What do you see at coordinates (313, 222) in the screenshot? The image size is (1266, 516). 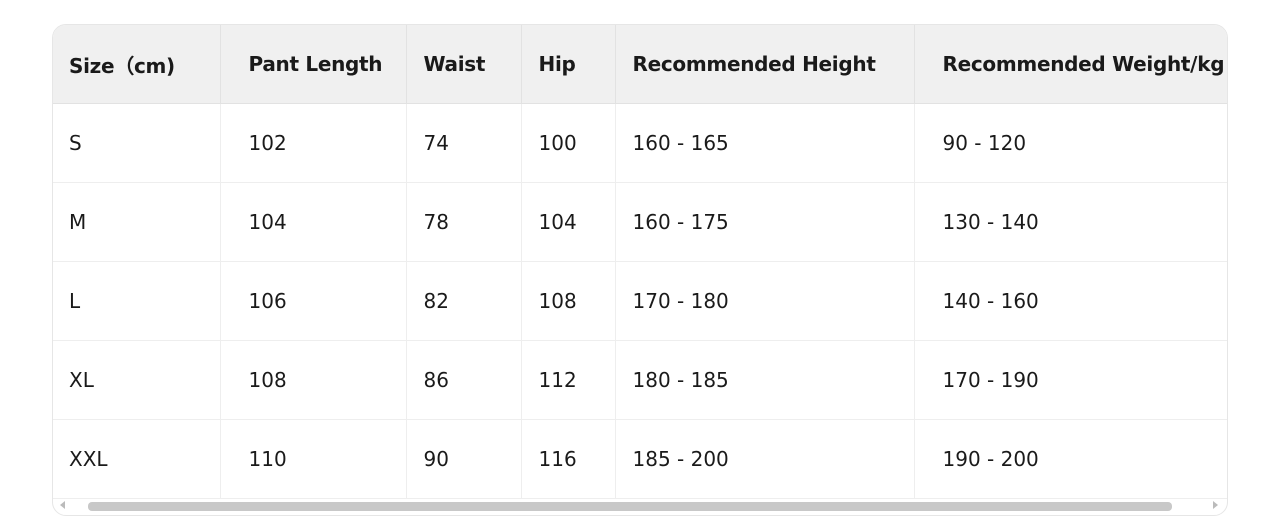 I see `cell-pant-length: 104` at bounding box center [313, 222].